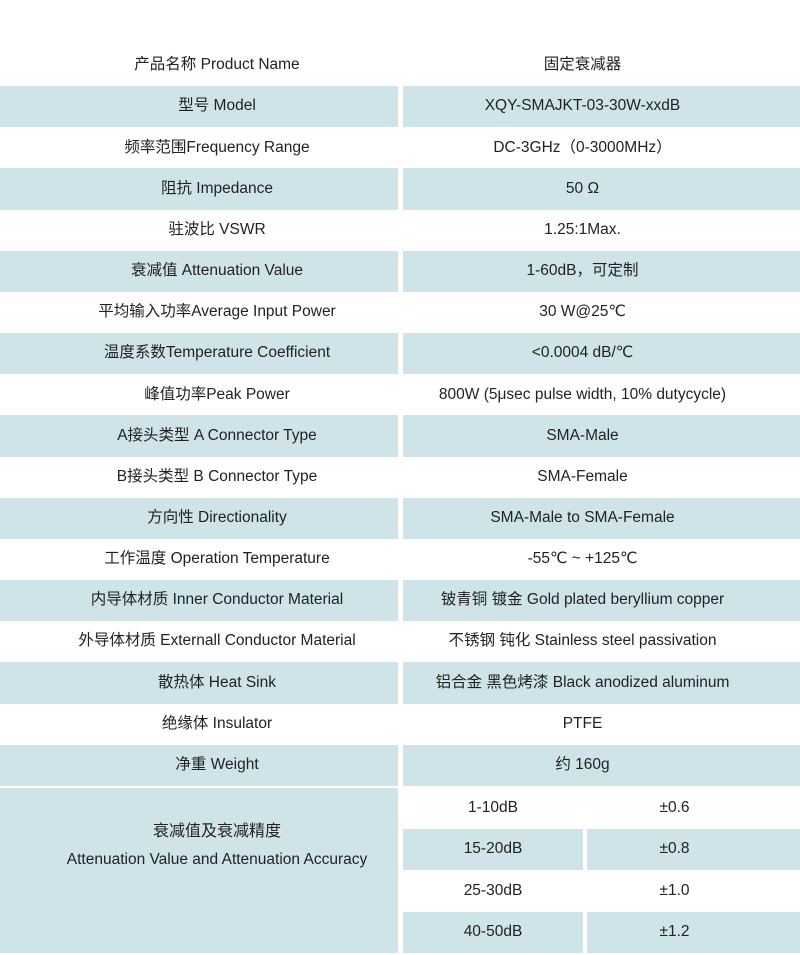 The width and height of the screenshot is (800, 955). I want to click on table-row: 净重 Weight 约 160g, so click(400, 765).